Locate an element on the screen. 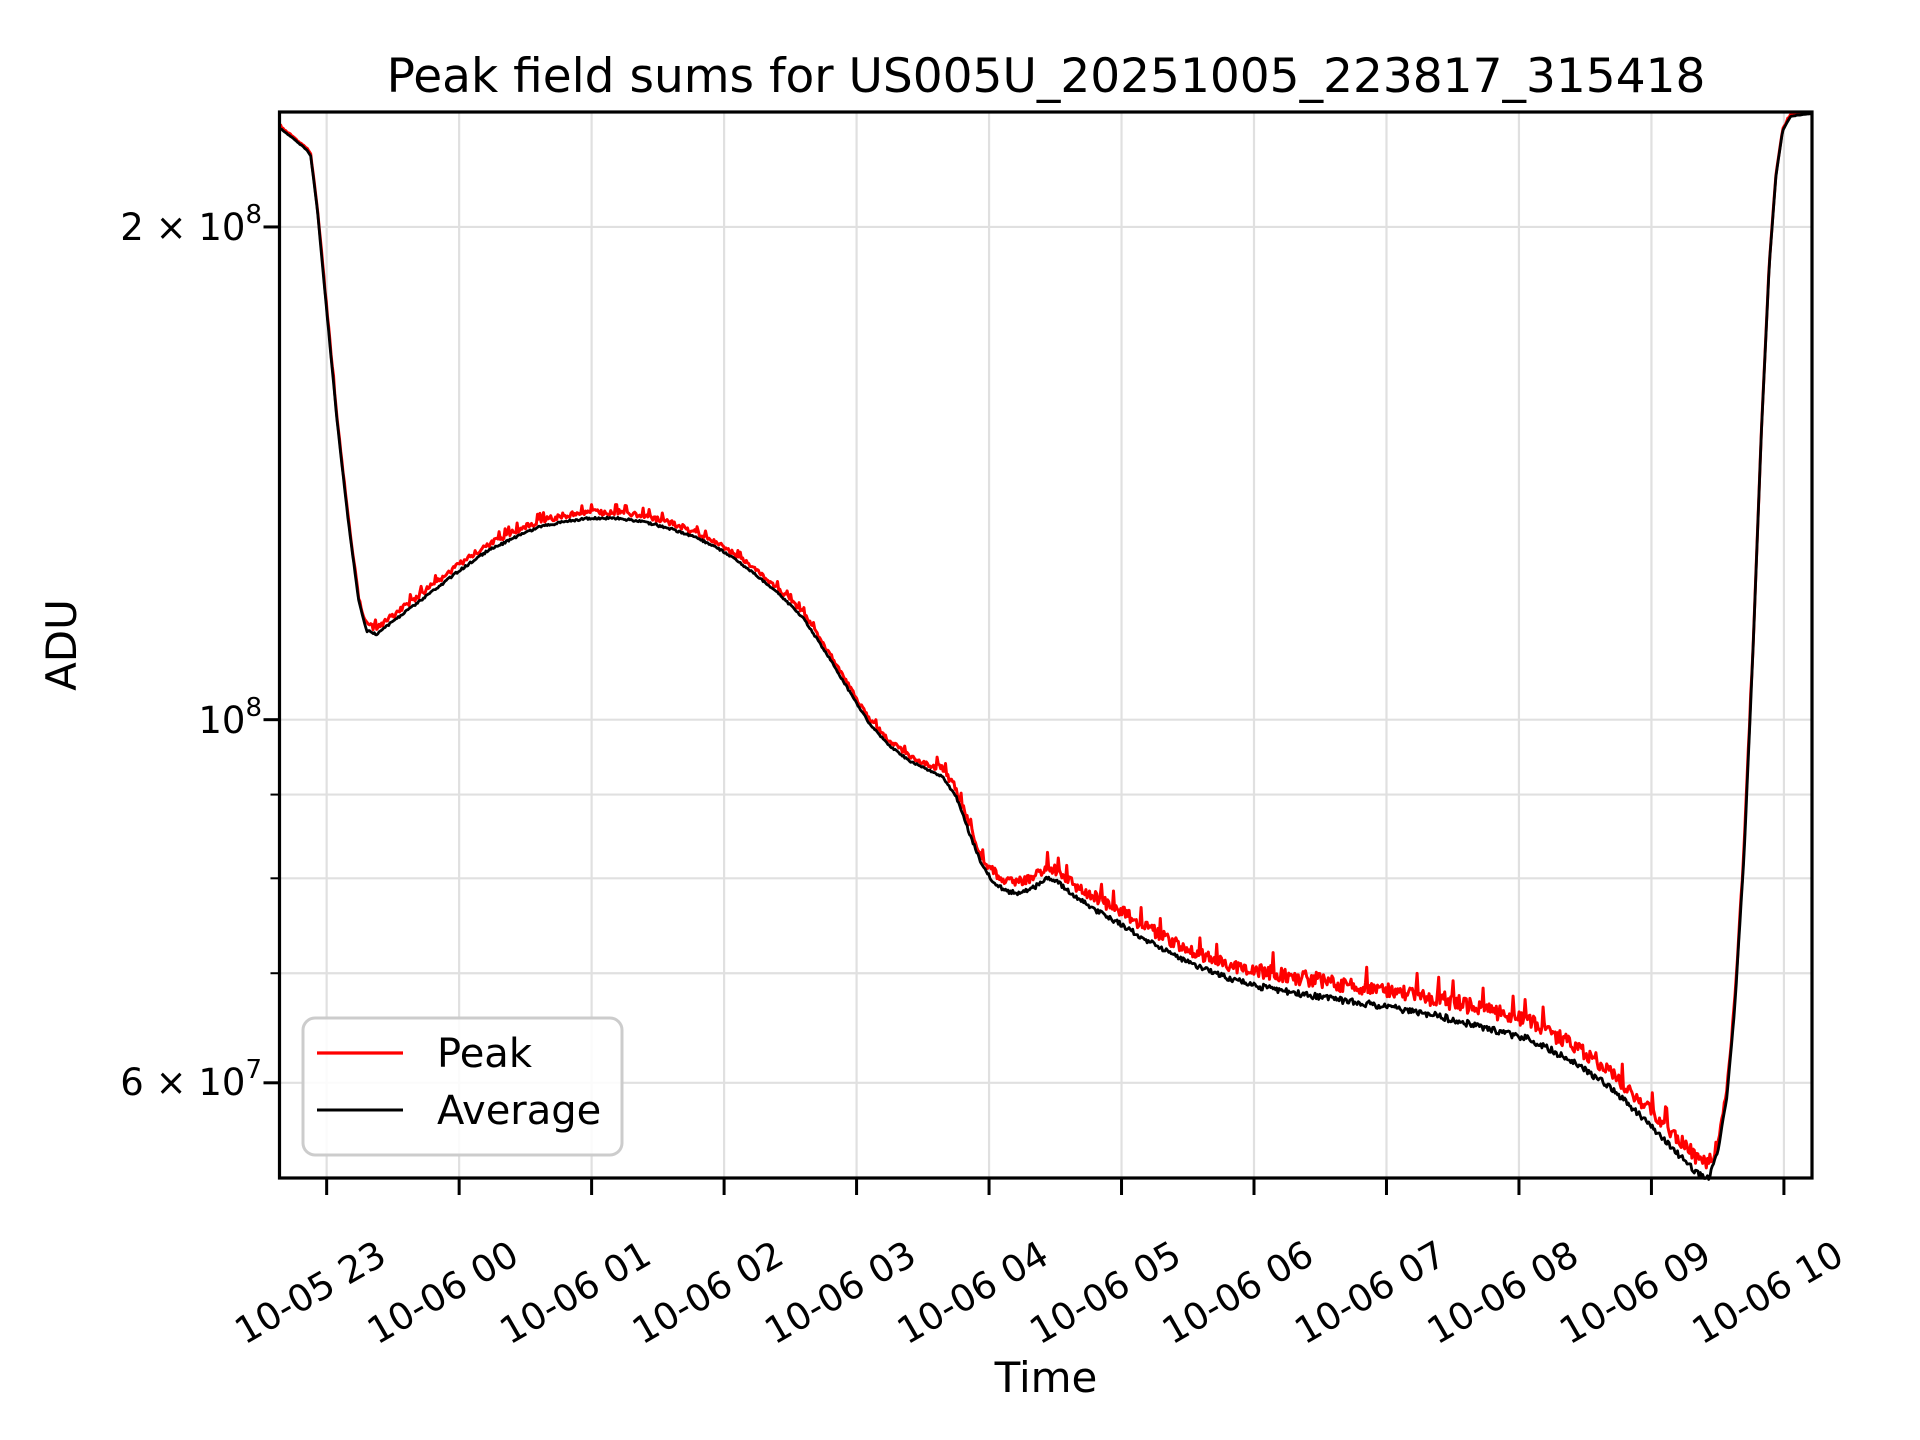 The height and width of the screenshot is (1440, 1920). legend-peak-label: Peak is located at coordinates (485, 1054).